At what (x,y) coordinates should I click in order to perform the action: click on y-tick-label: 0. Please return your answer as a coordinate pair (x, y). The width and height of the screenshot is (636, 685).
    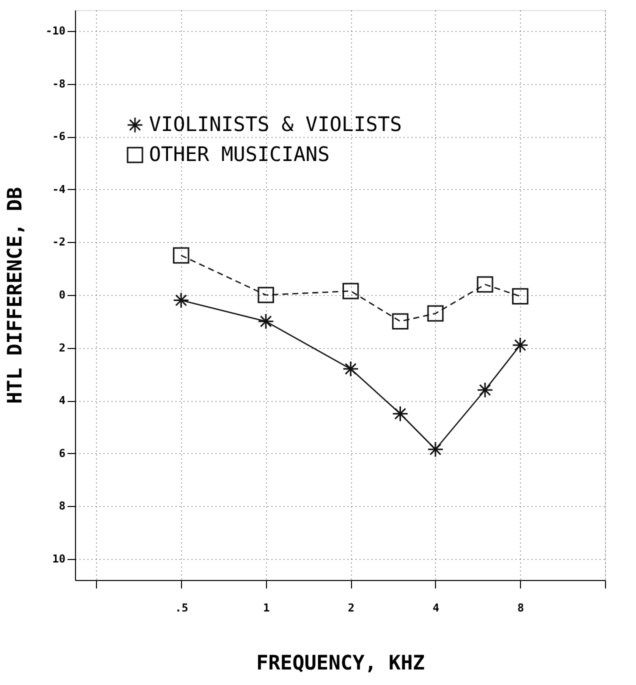
    Looking at the image, I should click on (62, 295).